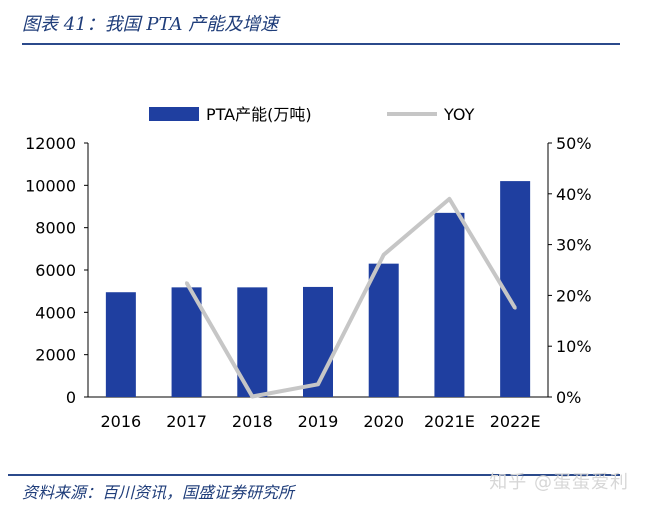 The image size is (647, 505). What do you see at coordinates (321, 44) in the screenshot?
I see `title-rule` at bounding box center [321, 44].